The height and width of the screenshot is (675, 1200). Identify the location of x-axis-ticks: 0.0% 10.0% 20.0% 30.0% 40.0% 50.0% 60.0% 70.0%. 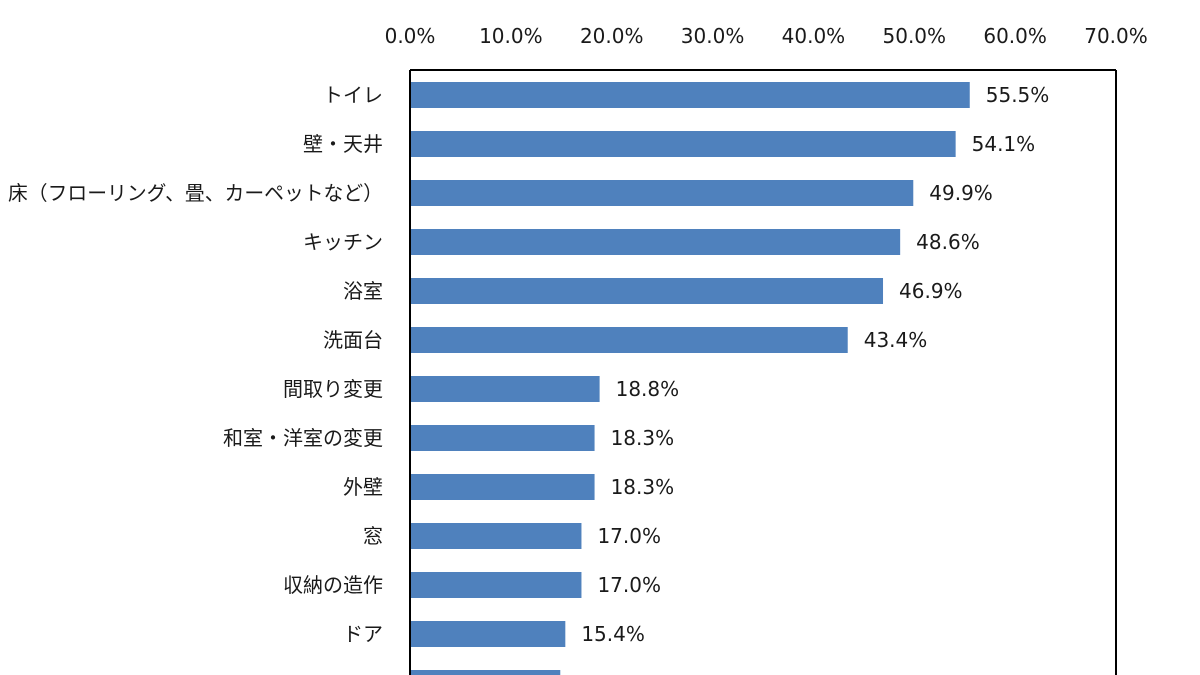
(766, 36).